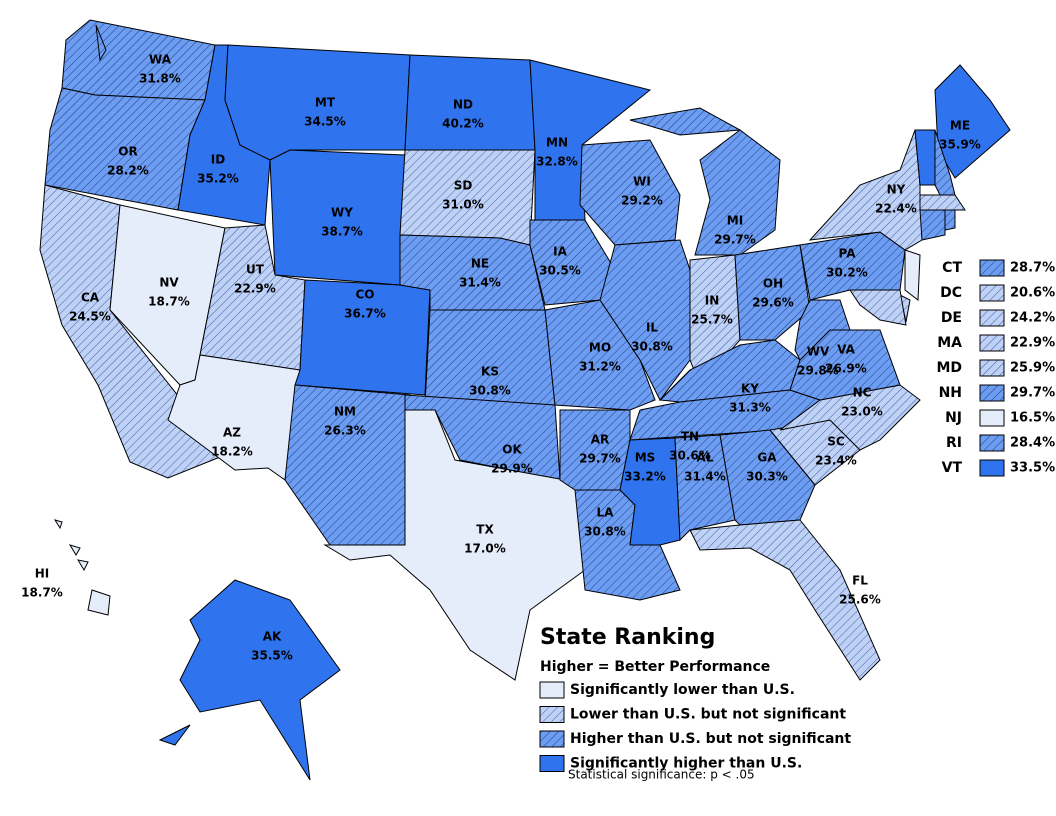 The width and height of the screenshot is (1056, 816). Describe the element at coordinates (218, 160) in the screenshot. I see `state-abbr: ID` at that location.